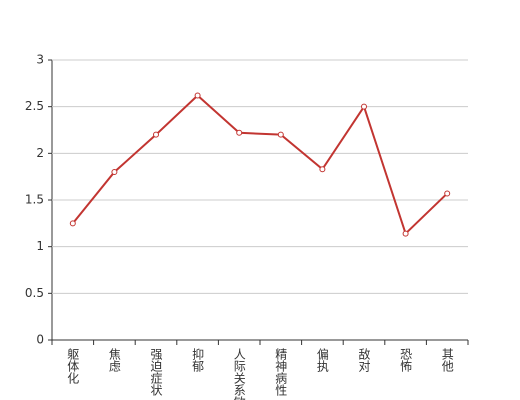  What do you see at coordinates (40, 246) in the screenshot?
I see `y-tick-label: 1` at bounding box center [40, 246].